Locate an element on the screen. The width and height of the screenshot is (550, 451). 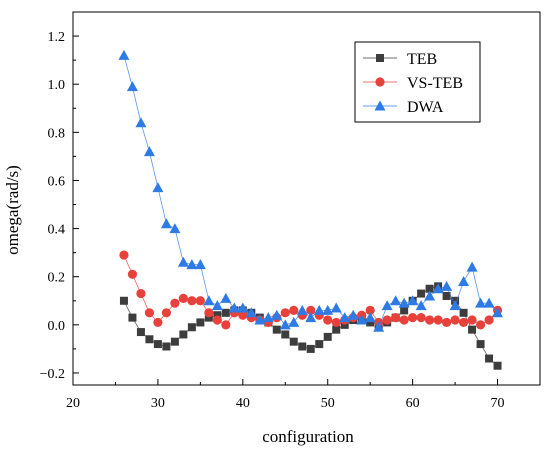
legend-marker-dwa is located at coordinates (380, 105).